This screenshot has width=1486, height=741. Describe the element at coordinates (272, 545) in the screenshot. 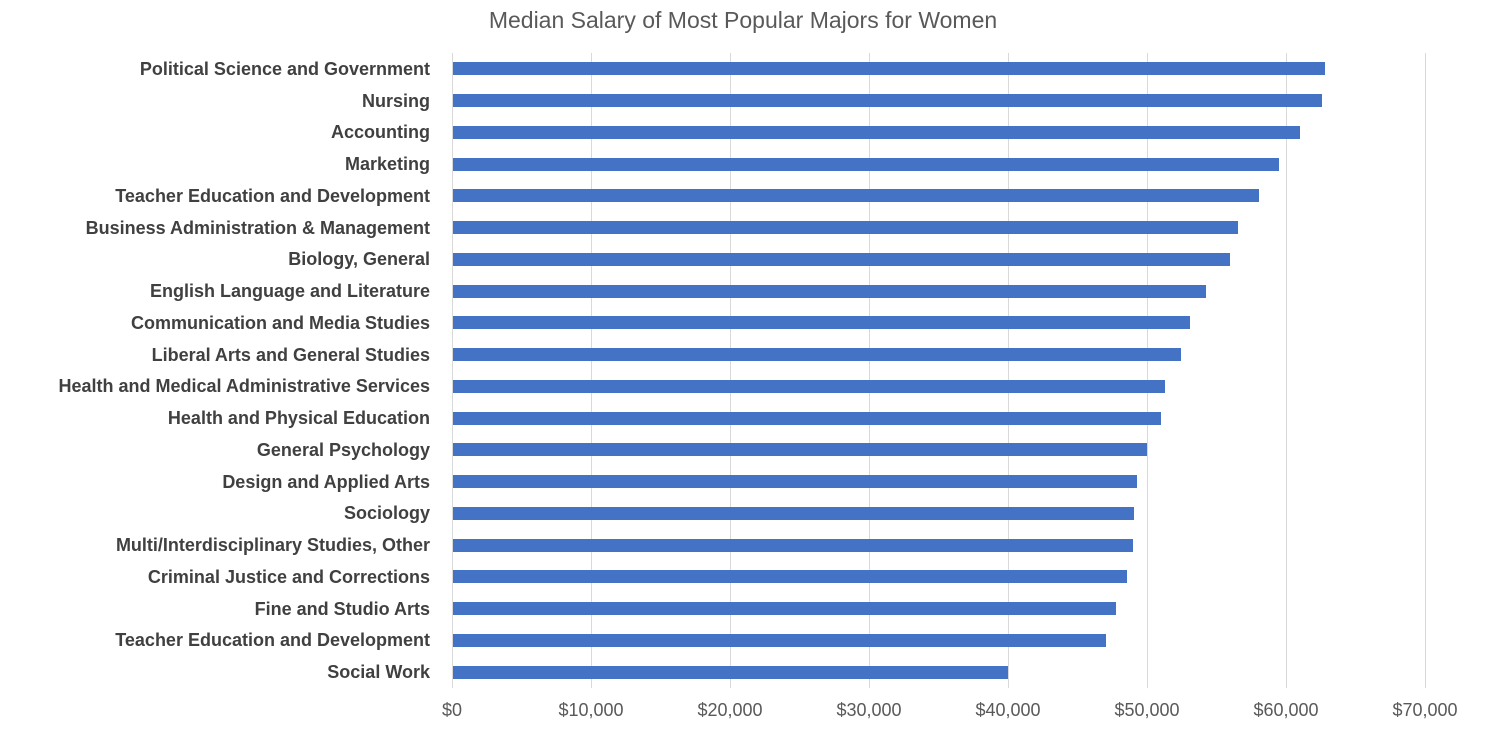

I see `category-label: Multi/Interdisciplinary Studies, Other` at that location.